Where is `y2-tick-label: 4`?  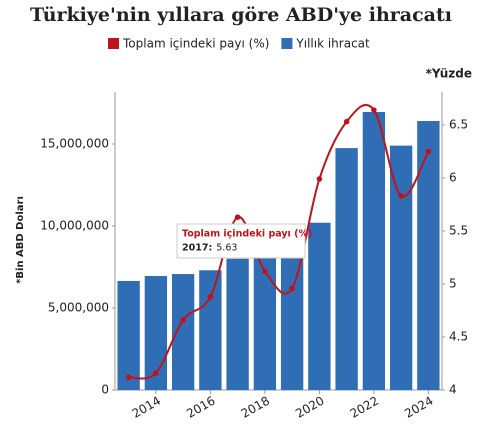 y2-tick-label: 4 is located at coordinates (453, 390).